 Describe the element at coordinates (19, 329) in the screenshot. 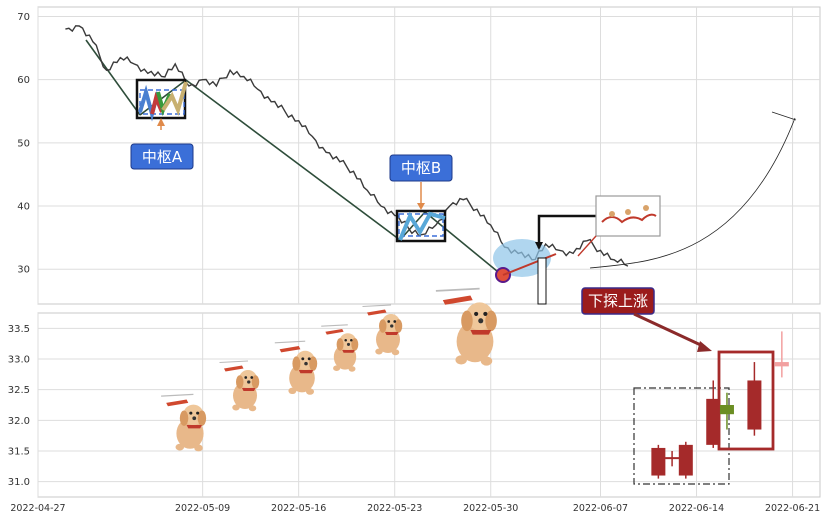

I see `y-tick-label: 33.5` at that location.